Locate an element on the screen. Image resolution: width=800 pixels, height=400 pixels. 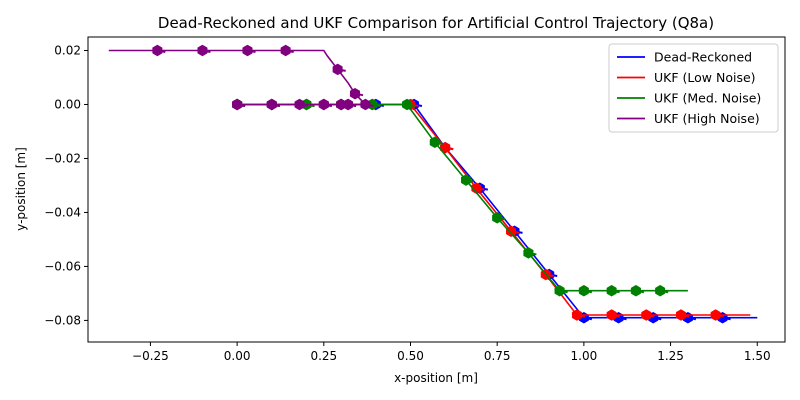
x-tick-label: 0.75 is located at coordinates (497, 356).